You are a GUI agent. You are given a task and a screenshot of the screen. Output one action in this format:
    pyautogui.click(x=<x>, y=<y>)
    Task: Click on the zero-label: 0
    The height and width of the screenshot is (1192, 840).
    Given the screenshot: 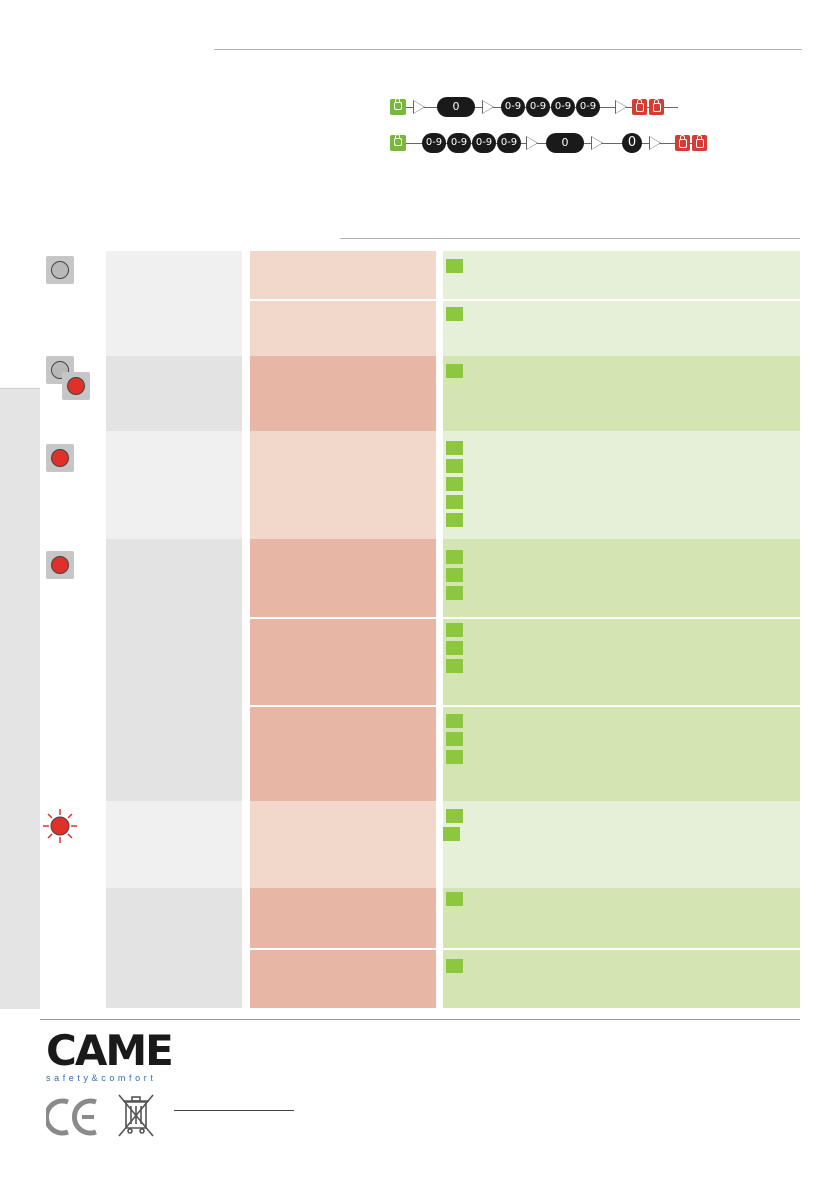 What is the action you would take?
    pyautogui.click(x=456, y=106)
    